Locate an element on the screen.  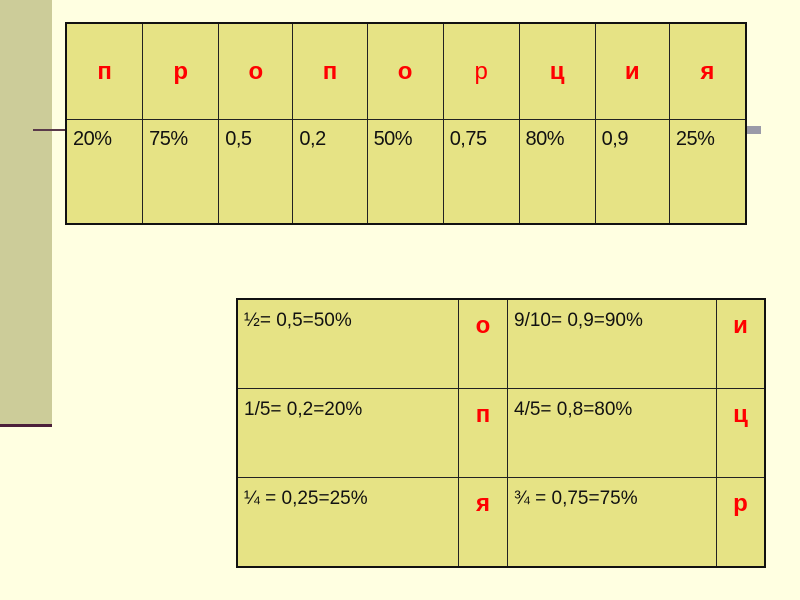
value-cell: 20% is located at coordinates (104, 172).